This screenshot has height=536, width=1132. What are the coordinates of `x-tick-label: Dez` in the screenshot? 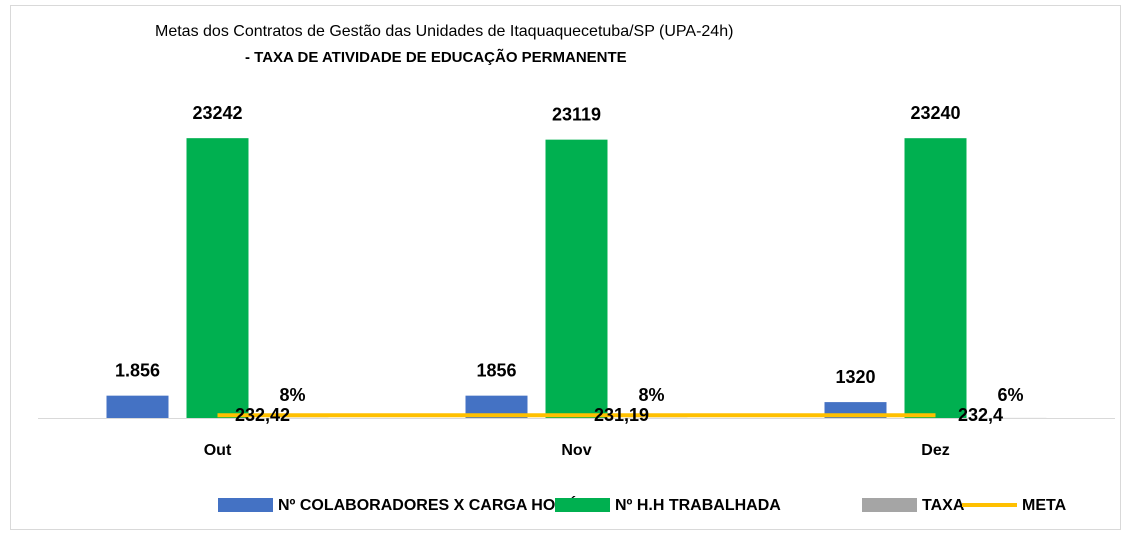 It's located at (935, 450).